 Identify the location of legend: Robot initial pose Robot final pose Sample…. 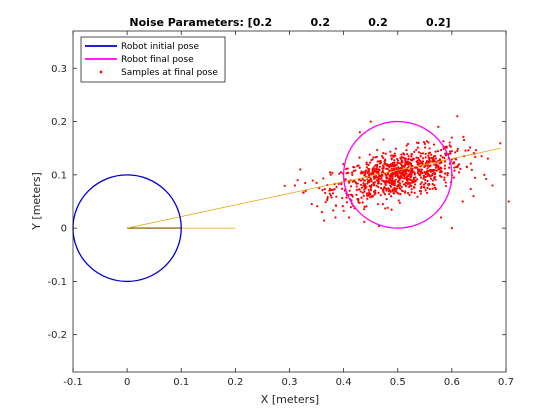
(153, 59).